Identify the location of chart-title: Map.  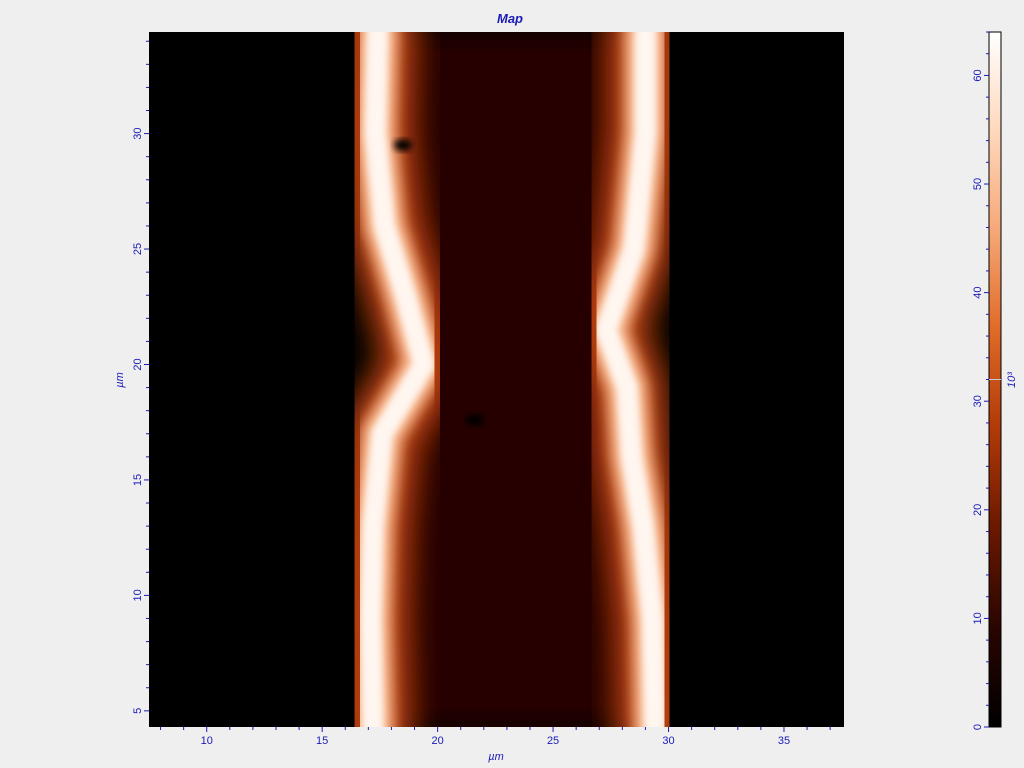
(510, 18).